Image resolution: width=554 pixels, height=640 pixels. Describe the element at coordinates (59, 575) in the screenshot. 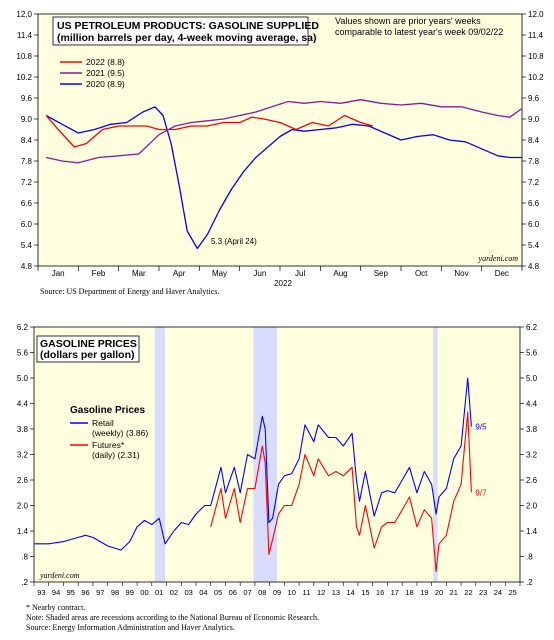

I see `chart2-watermark: yardeni.com` at that location.